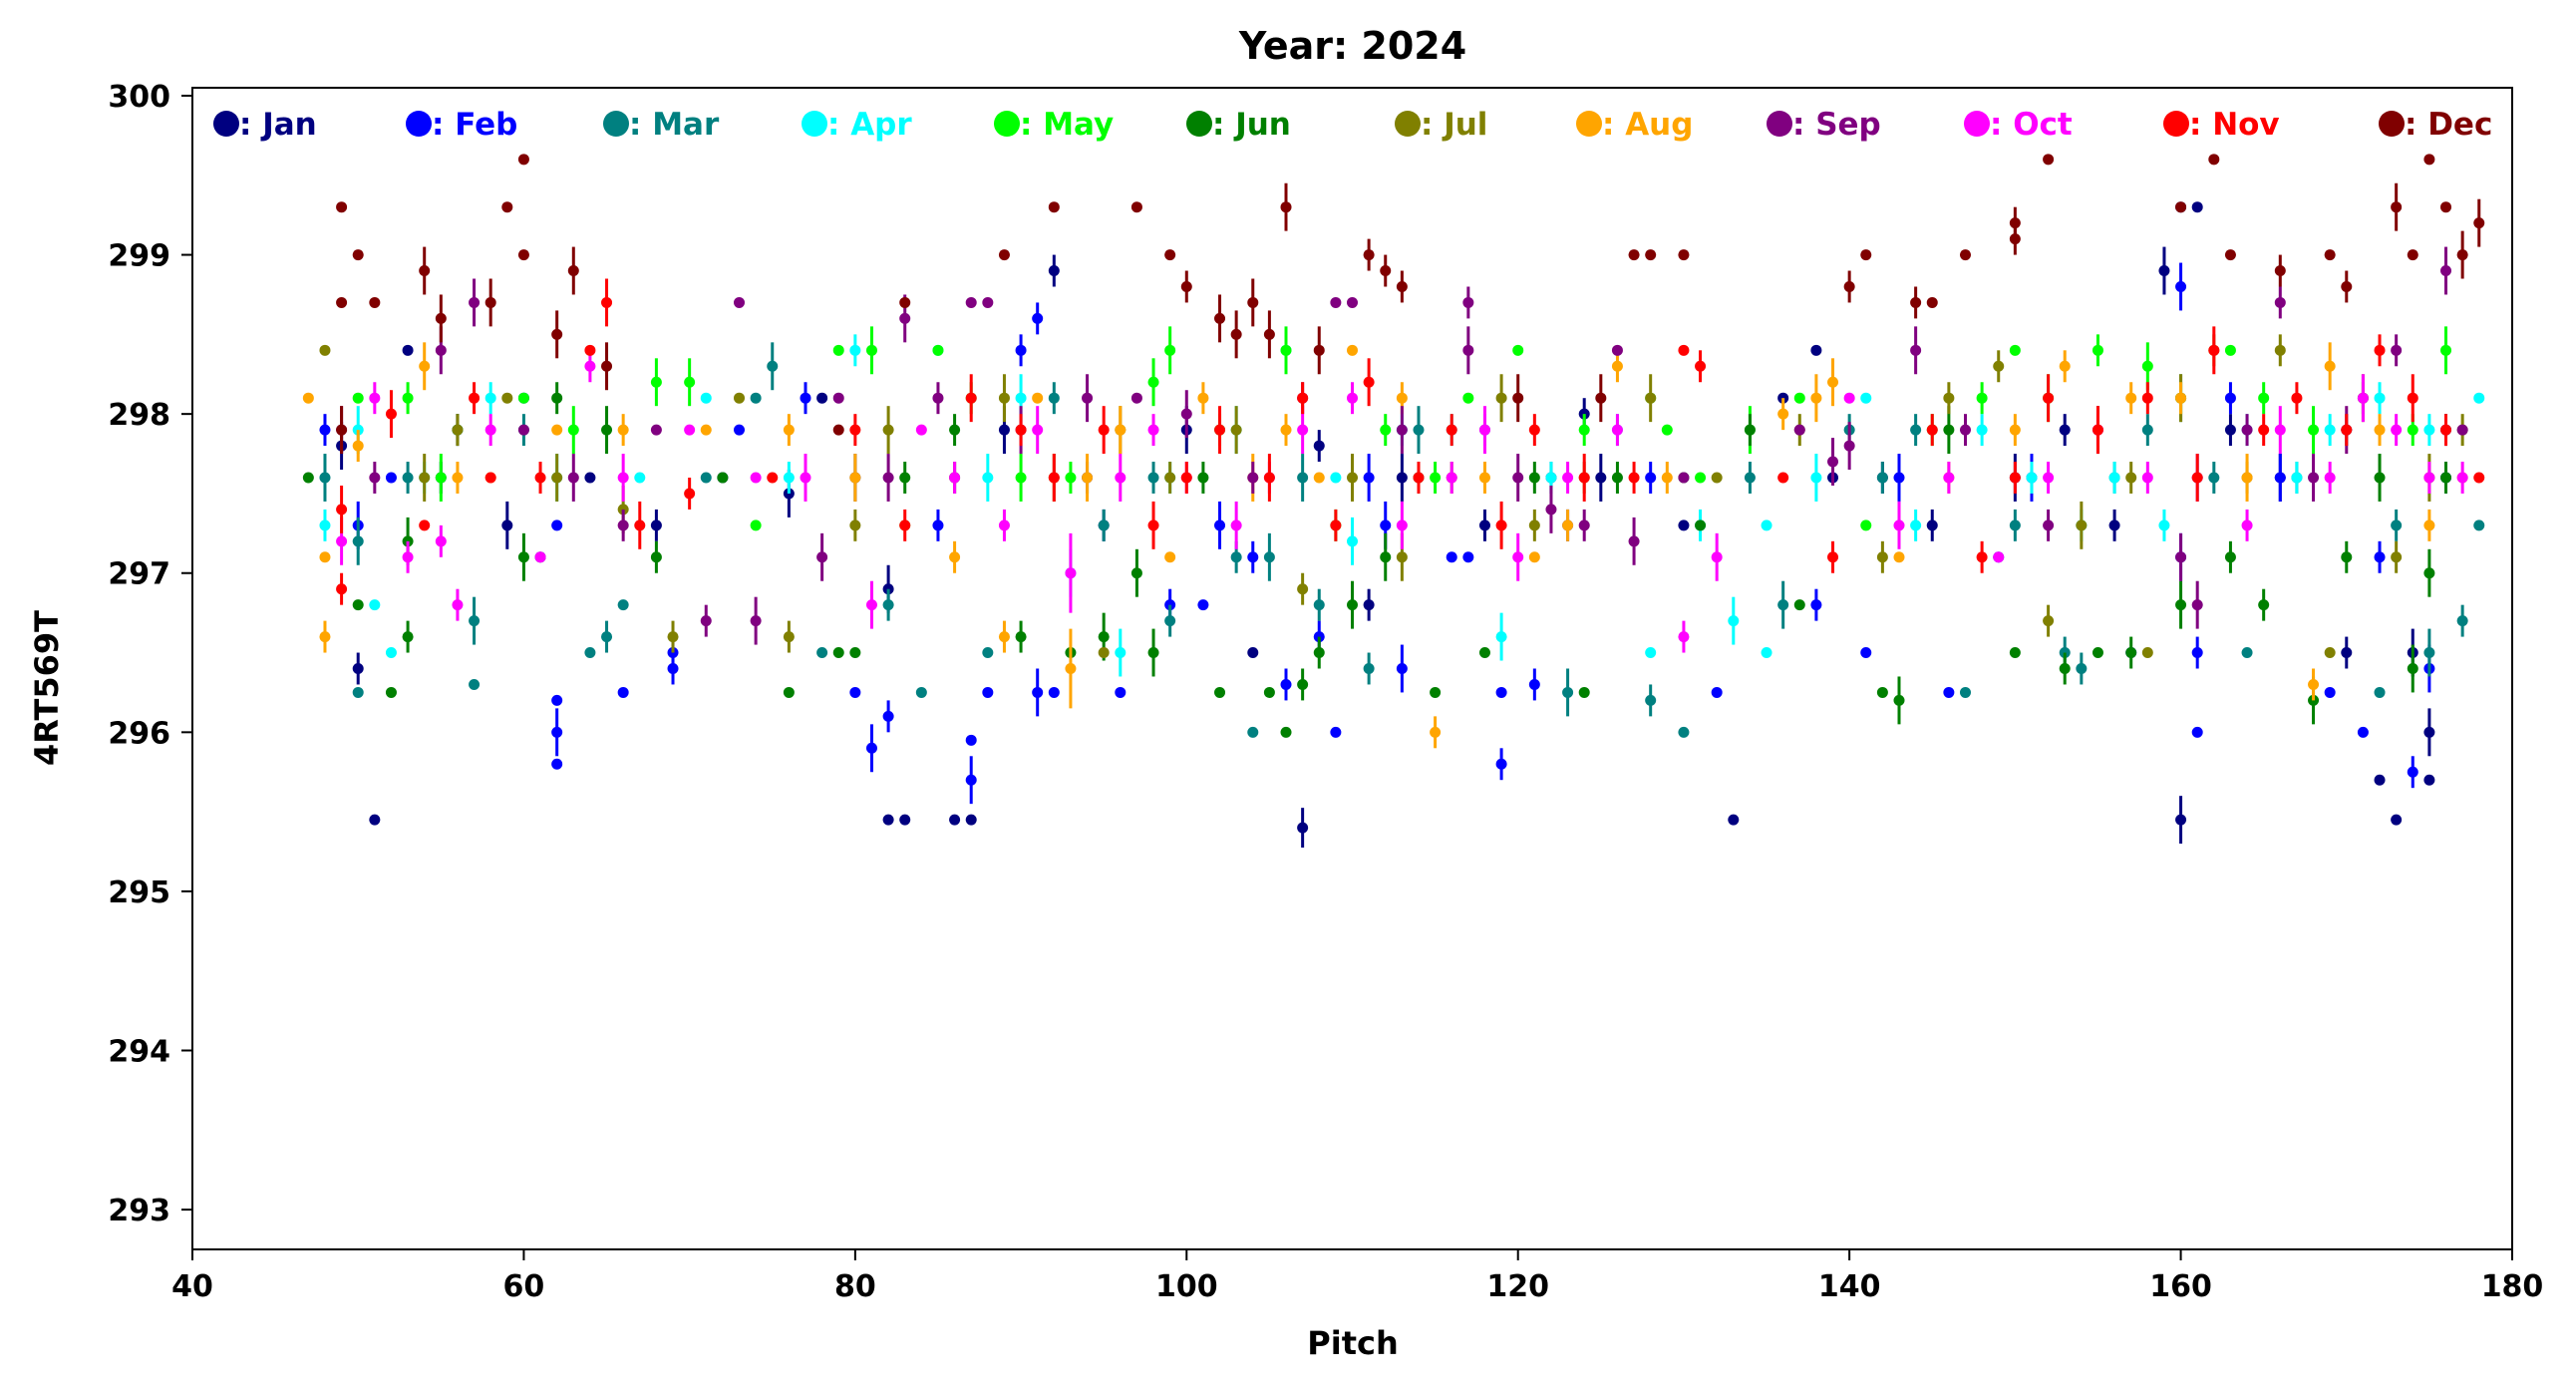 The image size is (2576, 1392). What do you see at coordinates (474, 125) in the screenshot?
I see `legend-label: : Feb` at bounding box center [474, 125].